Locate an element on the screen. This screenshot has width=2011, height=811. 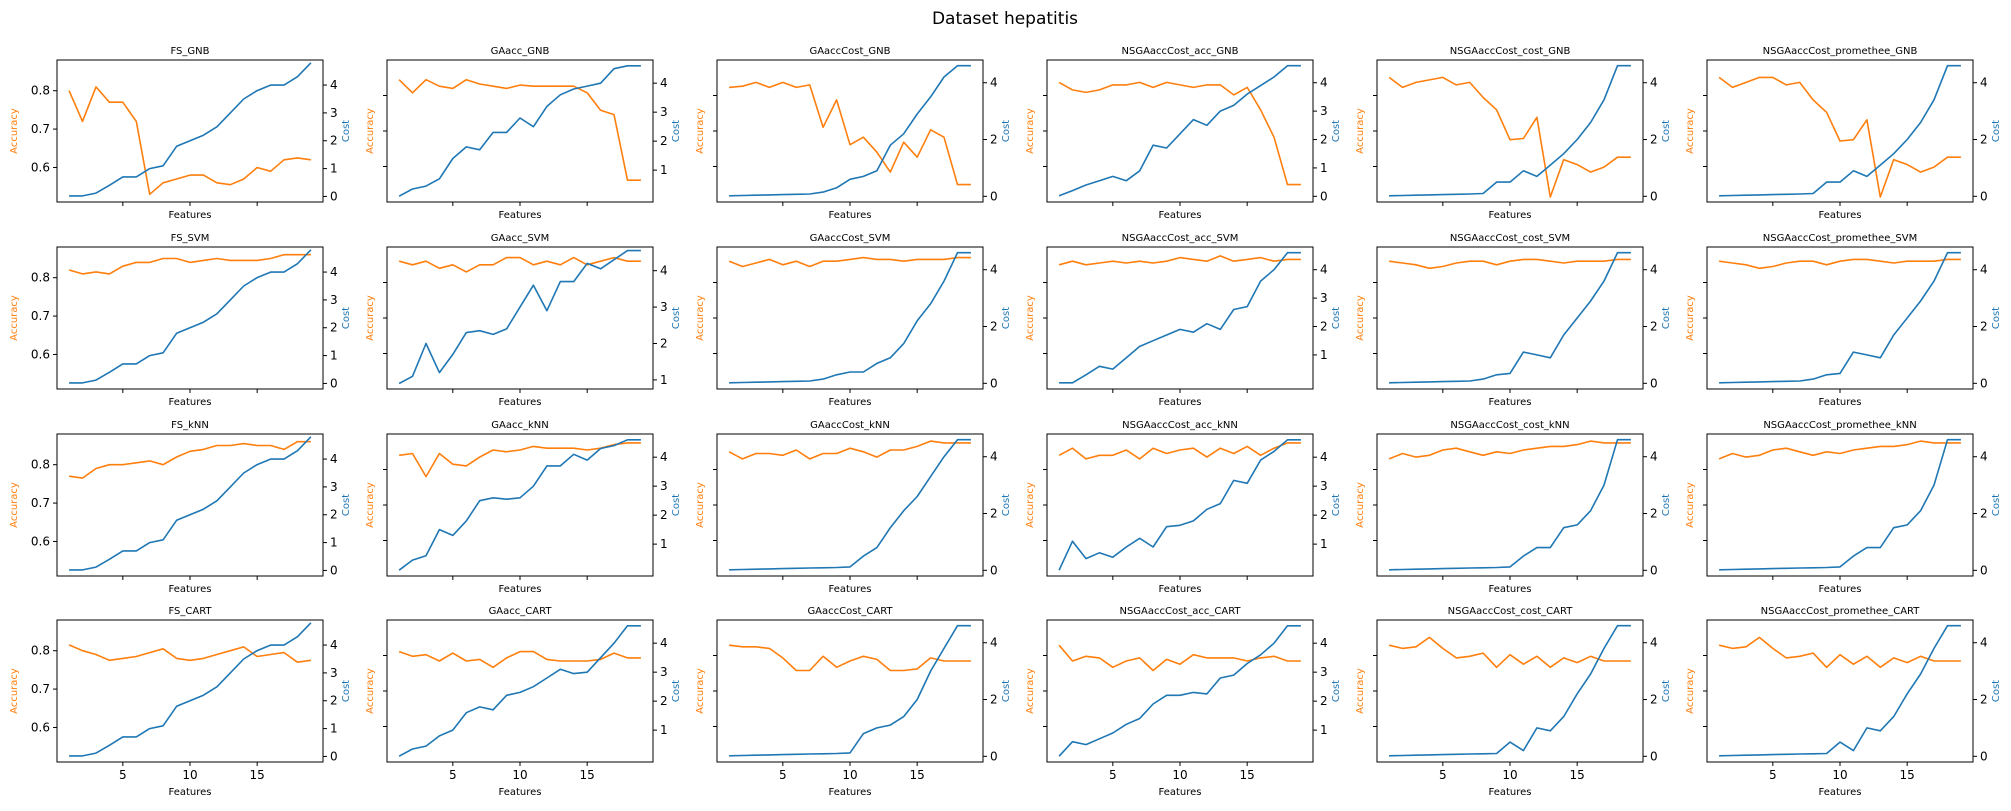
subplot-title: FS_kNN is located at coordinates (190, 425).